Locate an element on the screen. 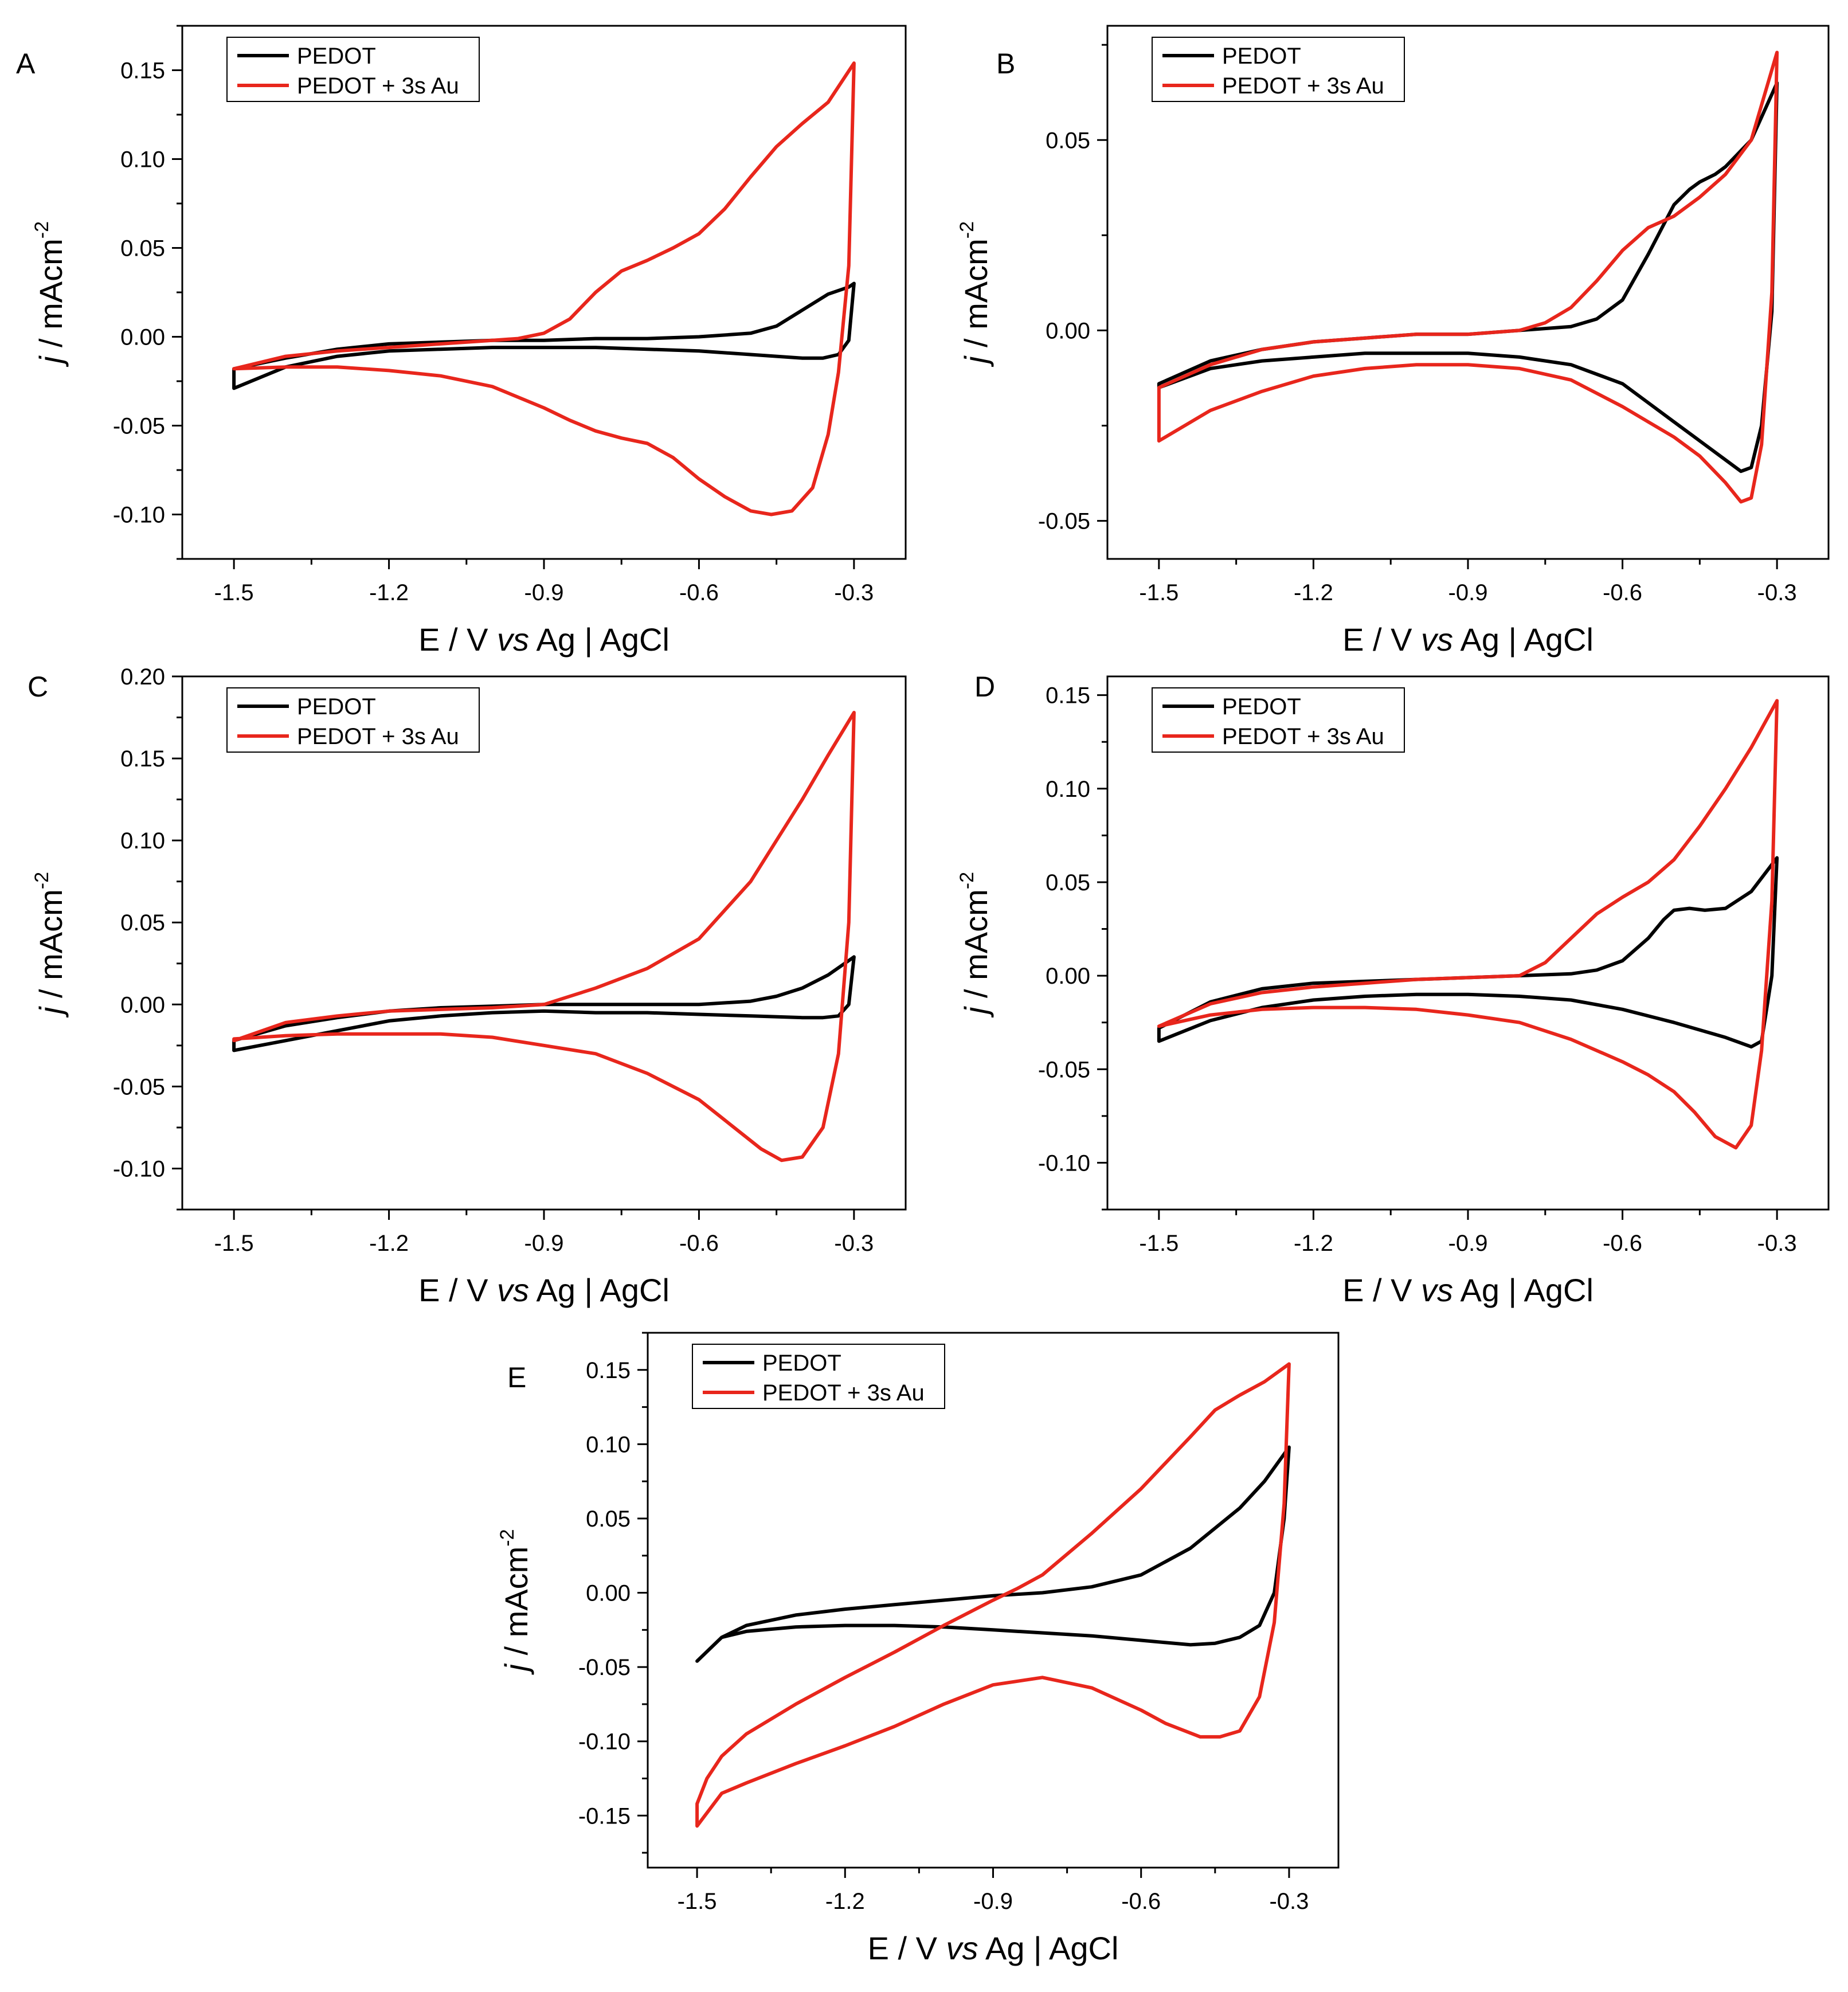  panel-letter: E is located at coordinates (516, 1377).